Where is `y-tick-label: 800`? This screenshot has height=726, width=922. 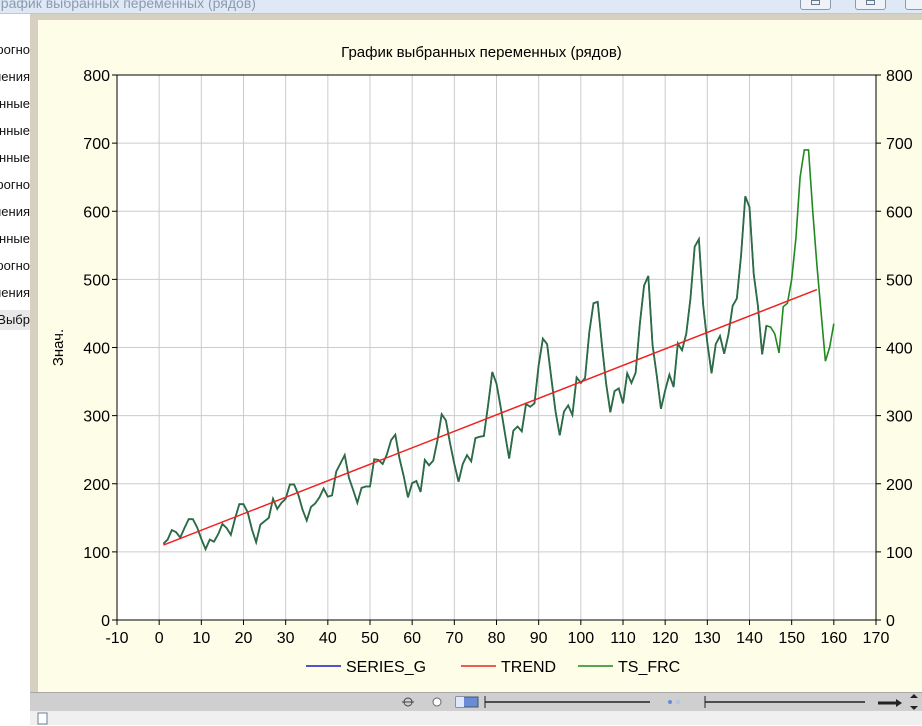 y-tick-label: 800 is located at coordinates (96, 76).